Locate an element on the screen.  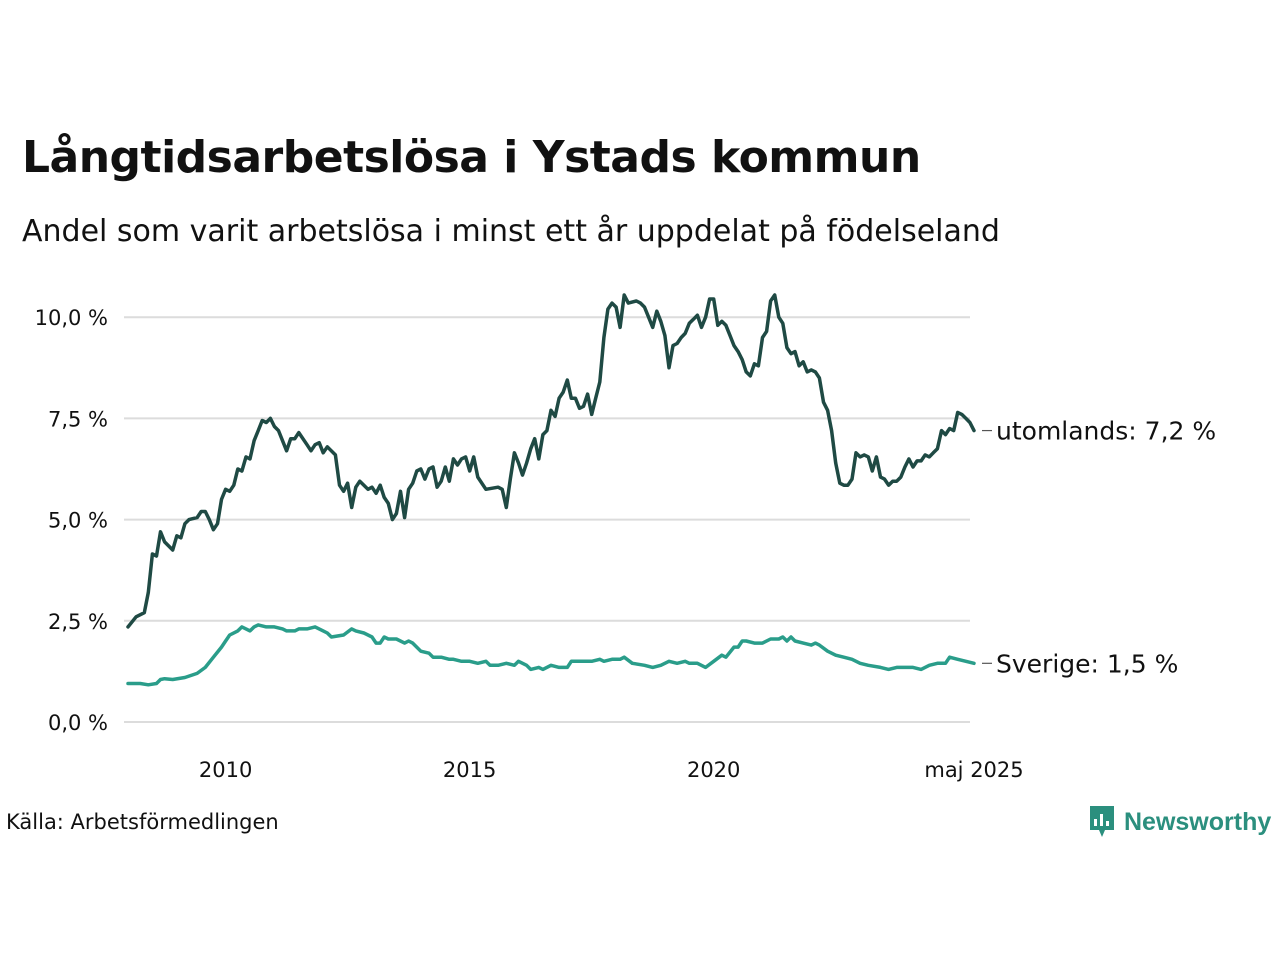
y-tick-label: 0,0 % is located at coordinates (78, 723).